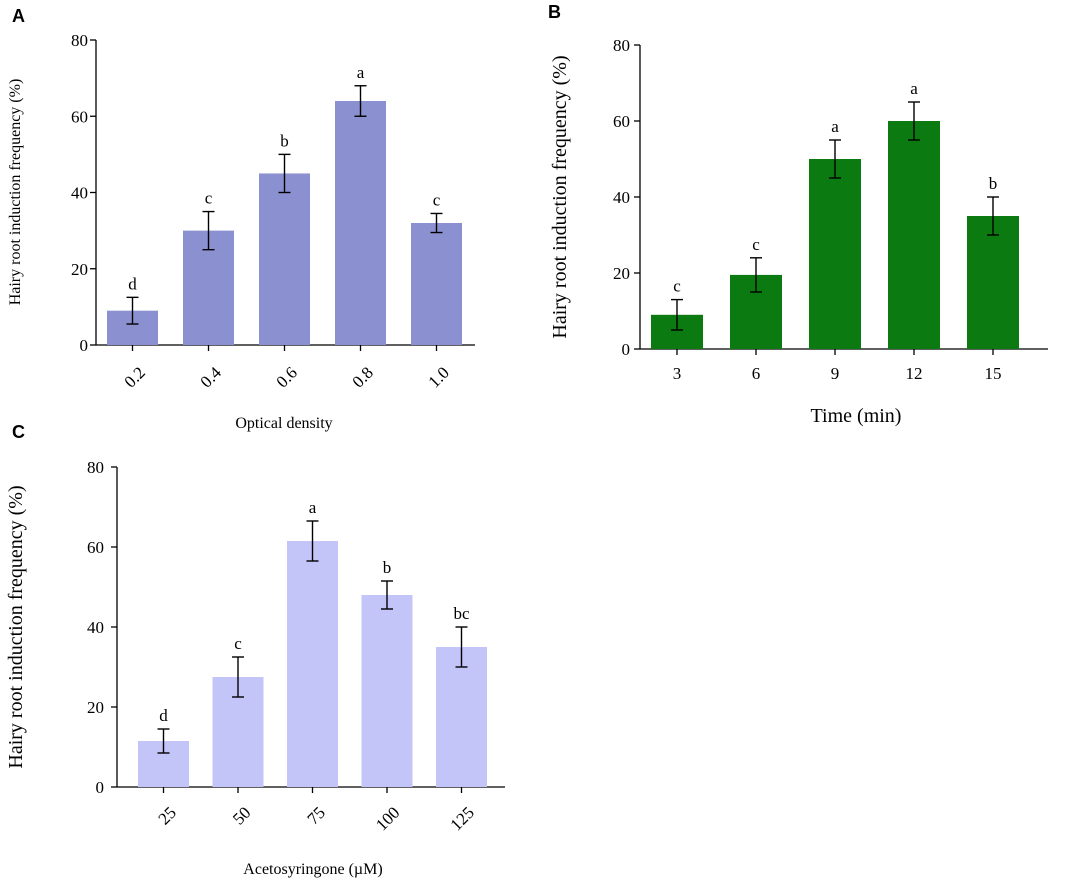  What do you see at coordinates (286, 377) in the screenshot?
I see `x-tick-label: 0.6` at bounding box center [286, 377].